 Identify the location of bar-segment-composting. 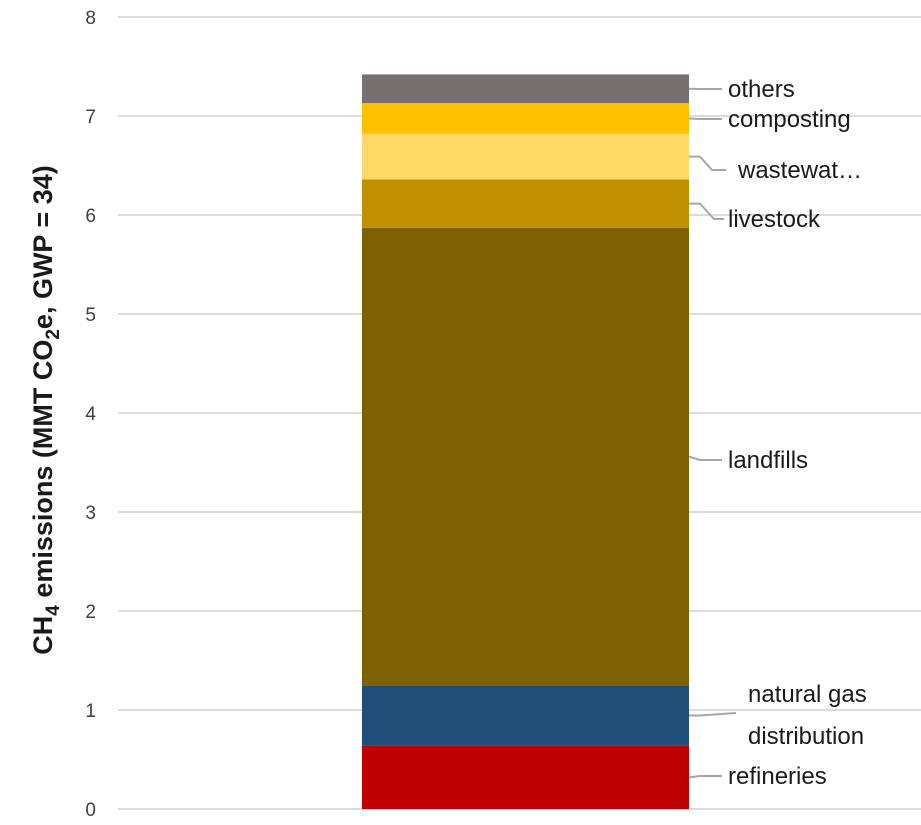
(525, 118).